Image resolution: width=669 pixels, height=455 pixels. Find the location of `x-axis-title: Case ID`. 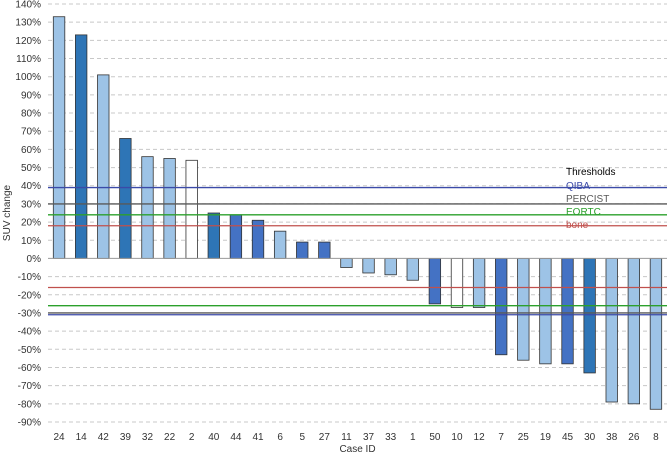

x-axis-title: Case ID is located at coordinates (357, 449).